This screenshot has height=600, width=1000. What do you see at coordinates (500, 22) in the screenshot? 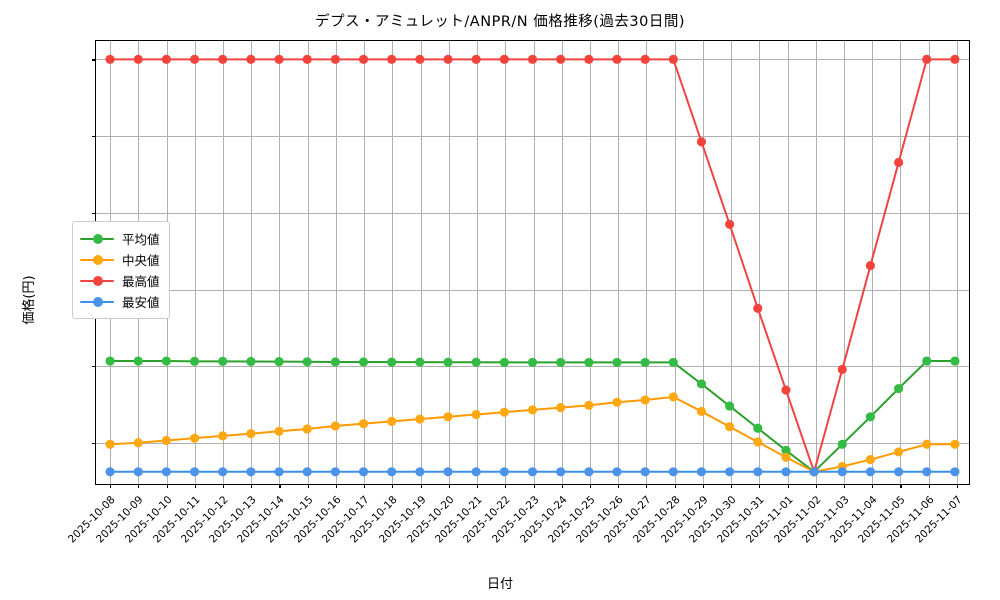
I see `chart-title: デプス・アミュレット/ANPR/N 価格推移(過去30日間)` at bounding box center [500, 22].